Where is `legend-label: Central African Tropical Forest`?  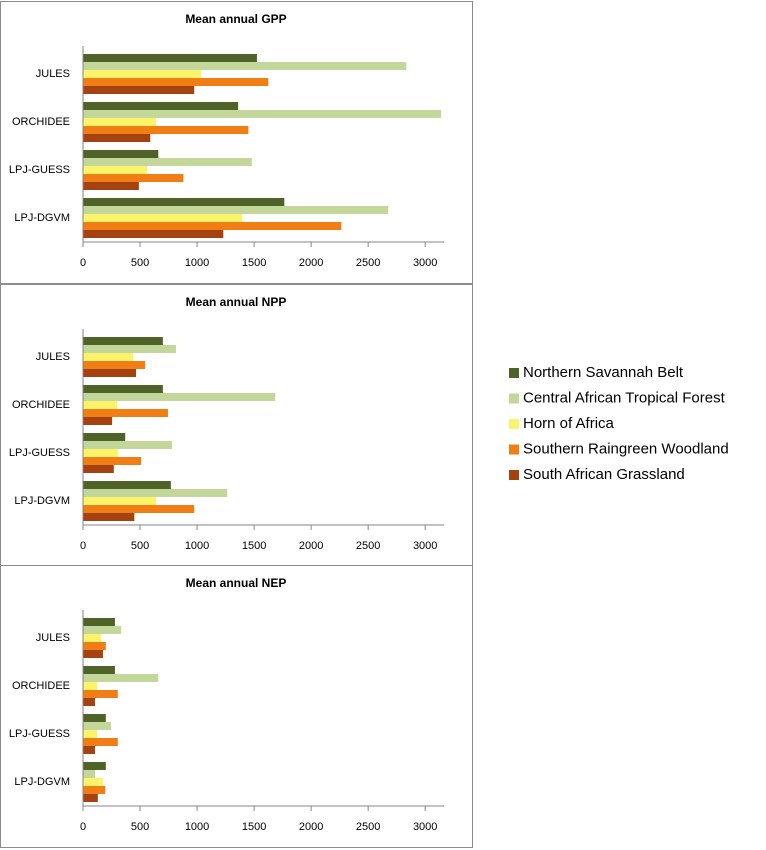
legend-label: Central African Tropical Forest is located at coordinates (624, 397).